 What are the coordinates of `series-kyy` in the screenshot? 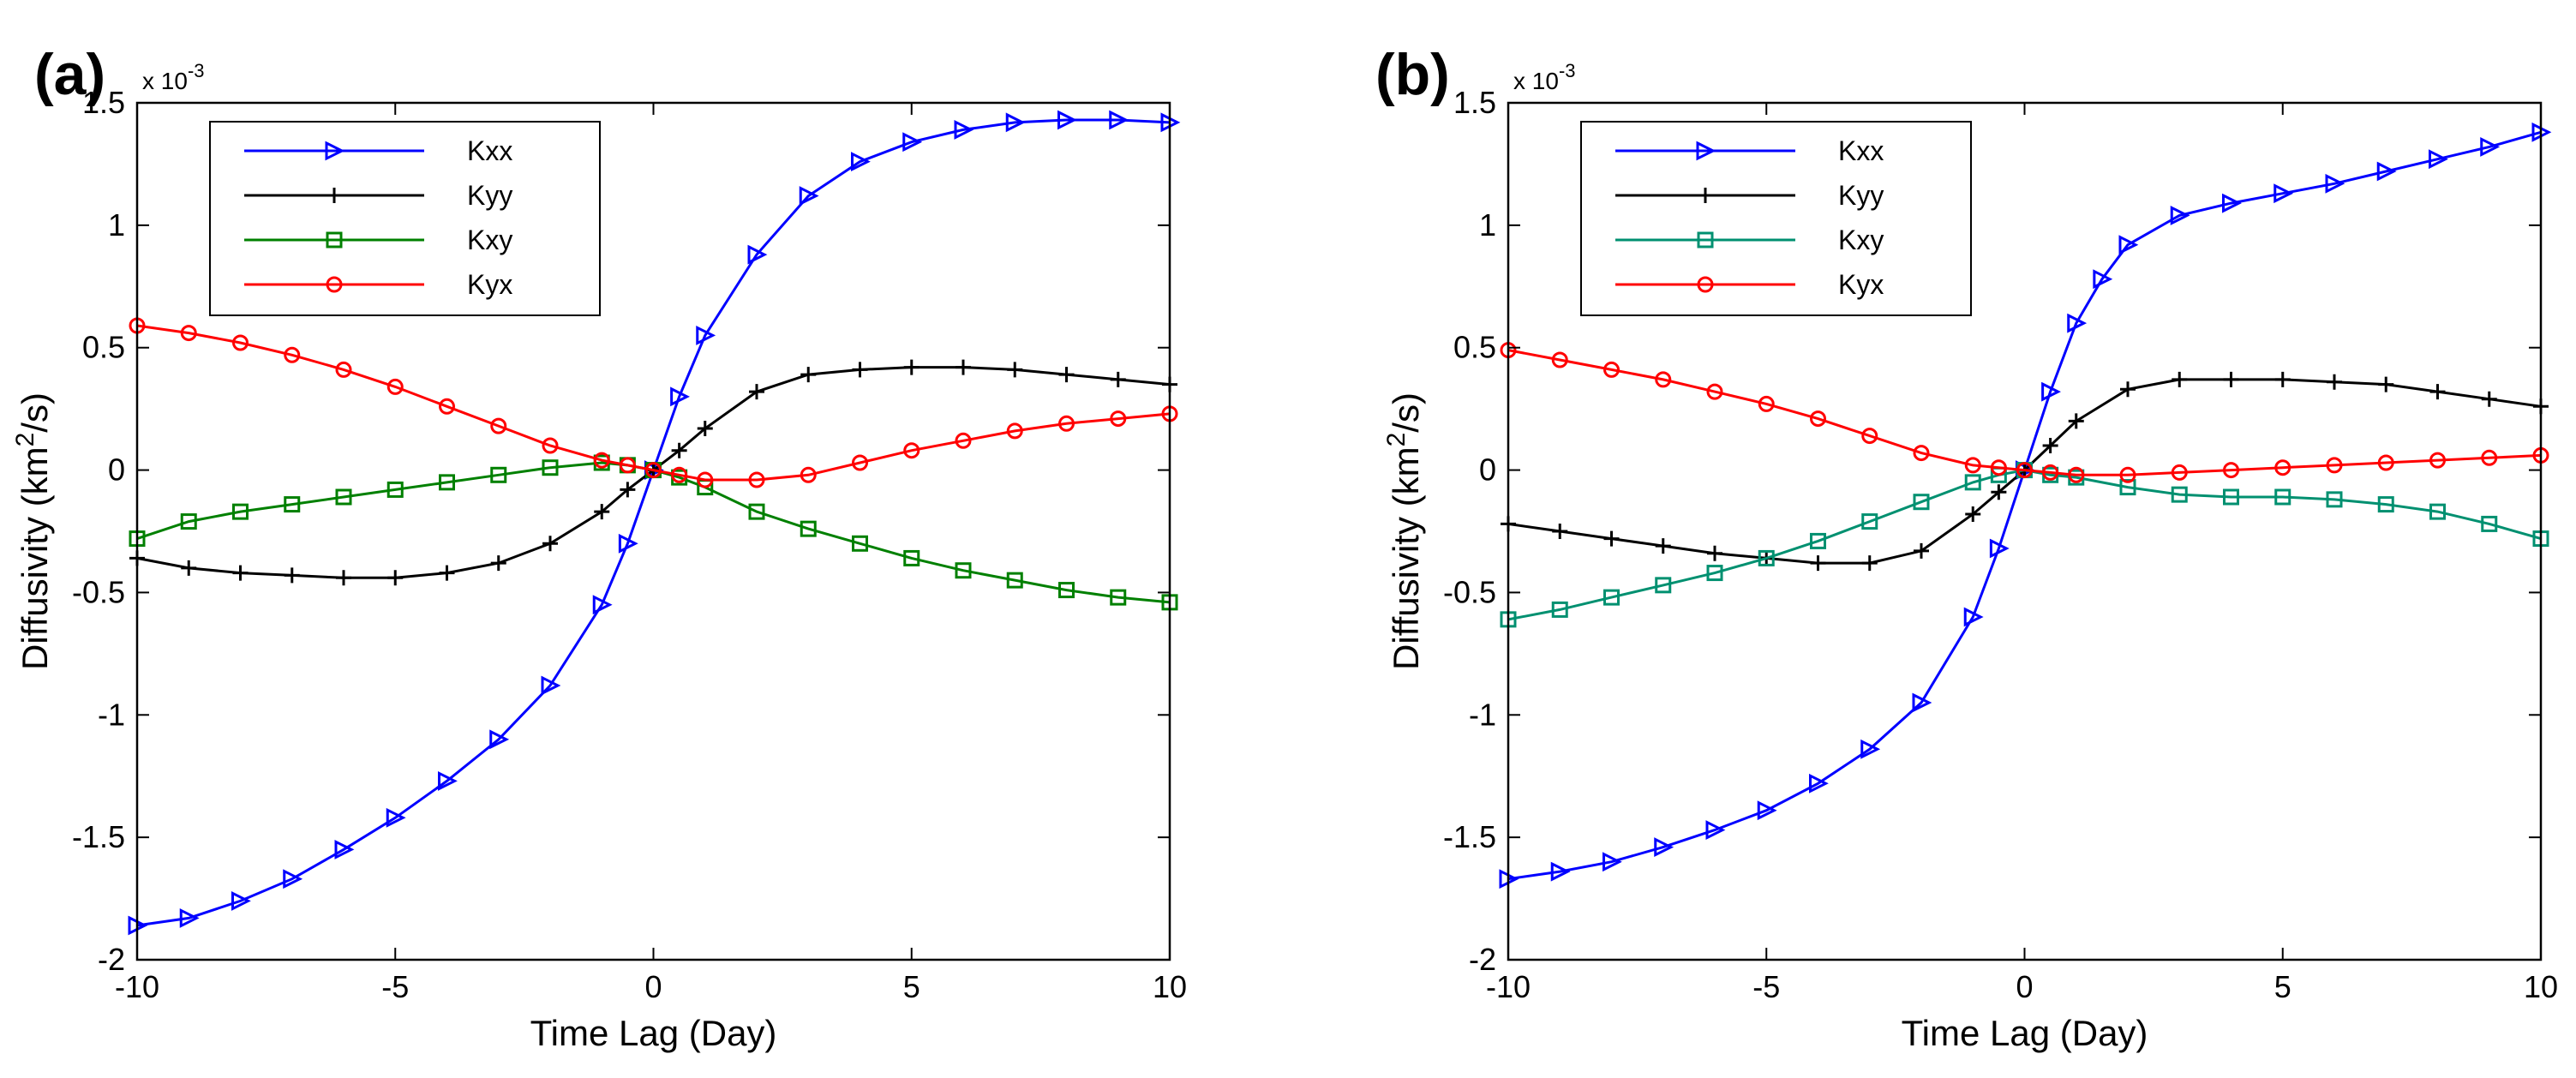 It's located at (653, 473).